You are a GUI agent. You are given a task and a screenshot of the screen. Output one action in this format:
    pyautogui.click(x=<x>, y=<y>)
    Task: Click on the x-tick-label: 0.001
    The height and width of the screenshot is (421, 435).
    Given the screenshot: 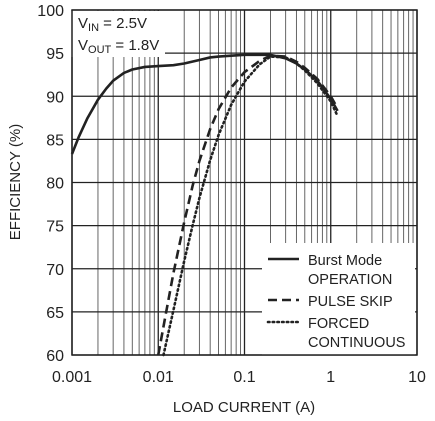 What is the action you would take?
    pyautogui.click(x=72, y=377)
    